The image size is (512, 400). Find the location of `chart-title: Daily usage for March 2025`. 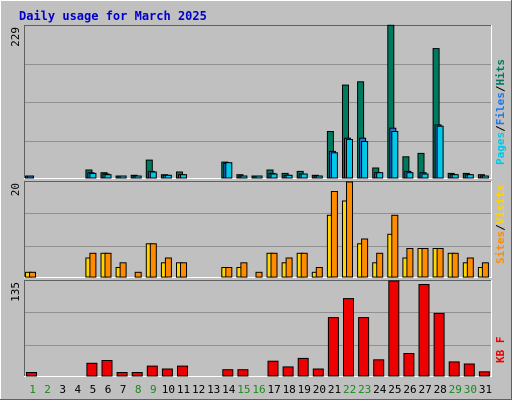

chart-title: Daily usage for March 2025 is located at coordinates (113, 16).